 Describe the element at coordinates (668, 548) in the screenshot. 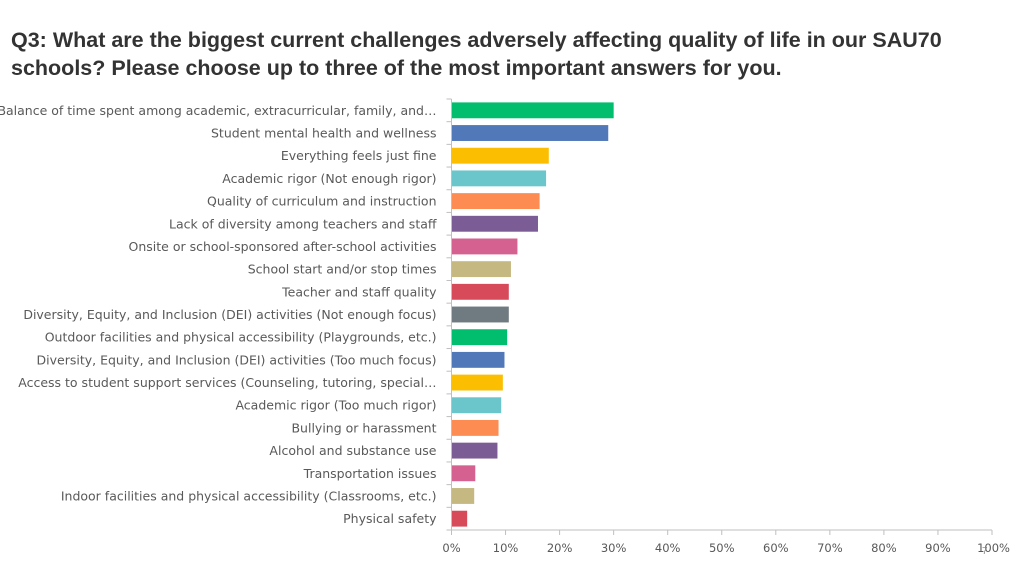

I see `x-tick-label: 40%` at that location.